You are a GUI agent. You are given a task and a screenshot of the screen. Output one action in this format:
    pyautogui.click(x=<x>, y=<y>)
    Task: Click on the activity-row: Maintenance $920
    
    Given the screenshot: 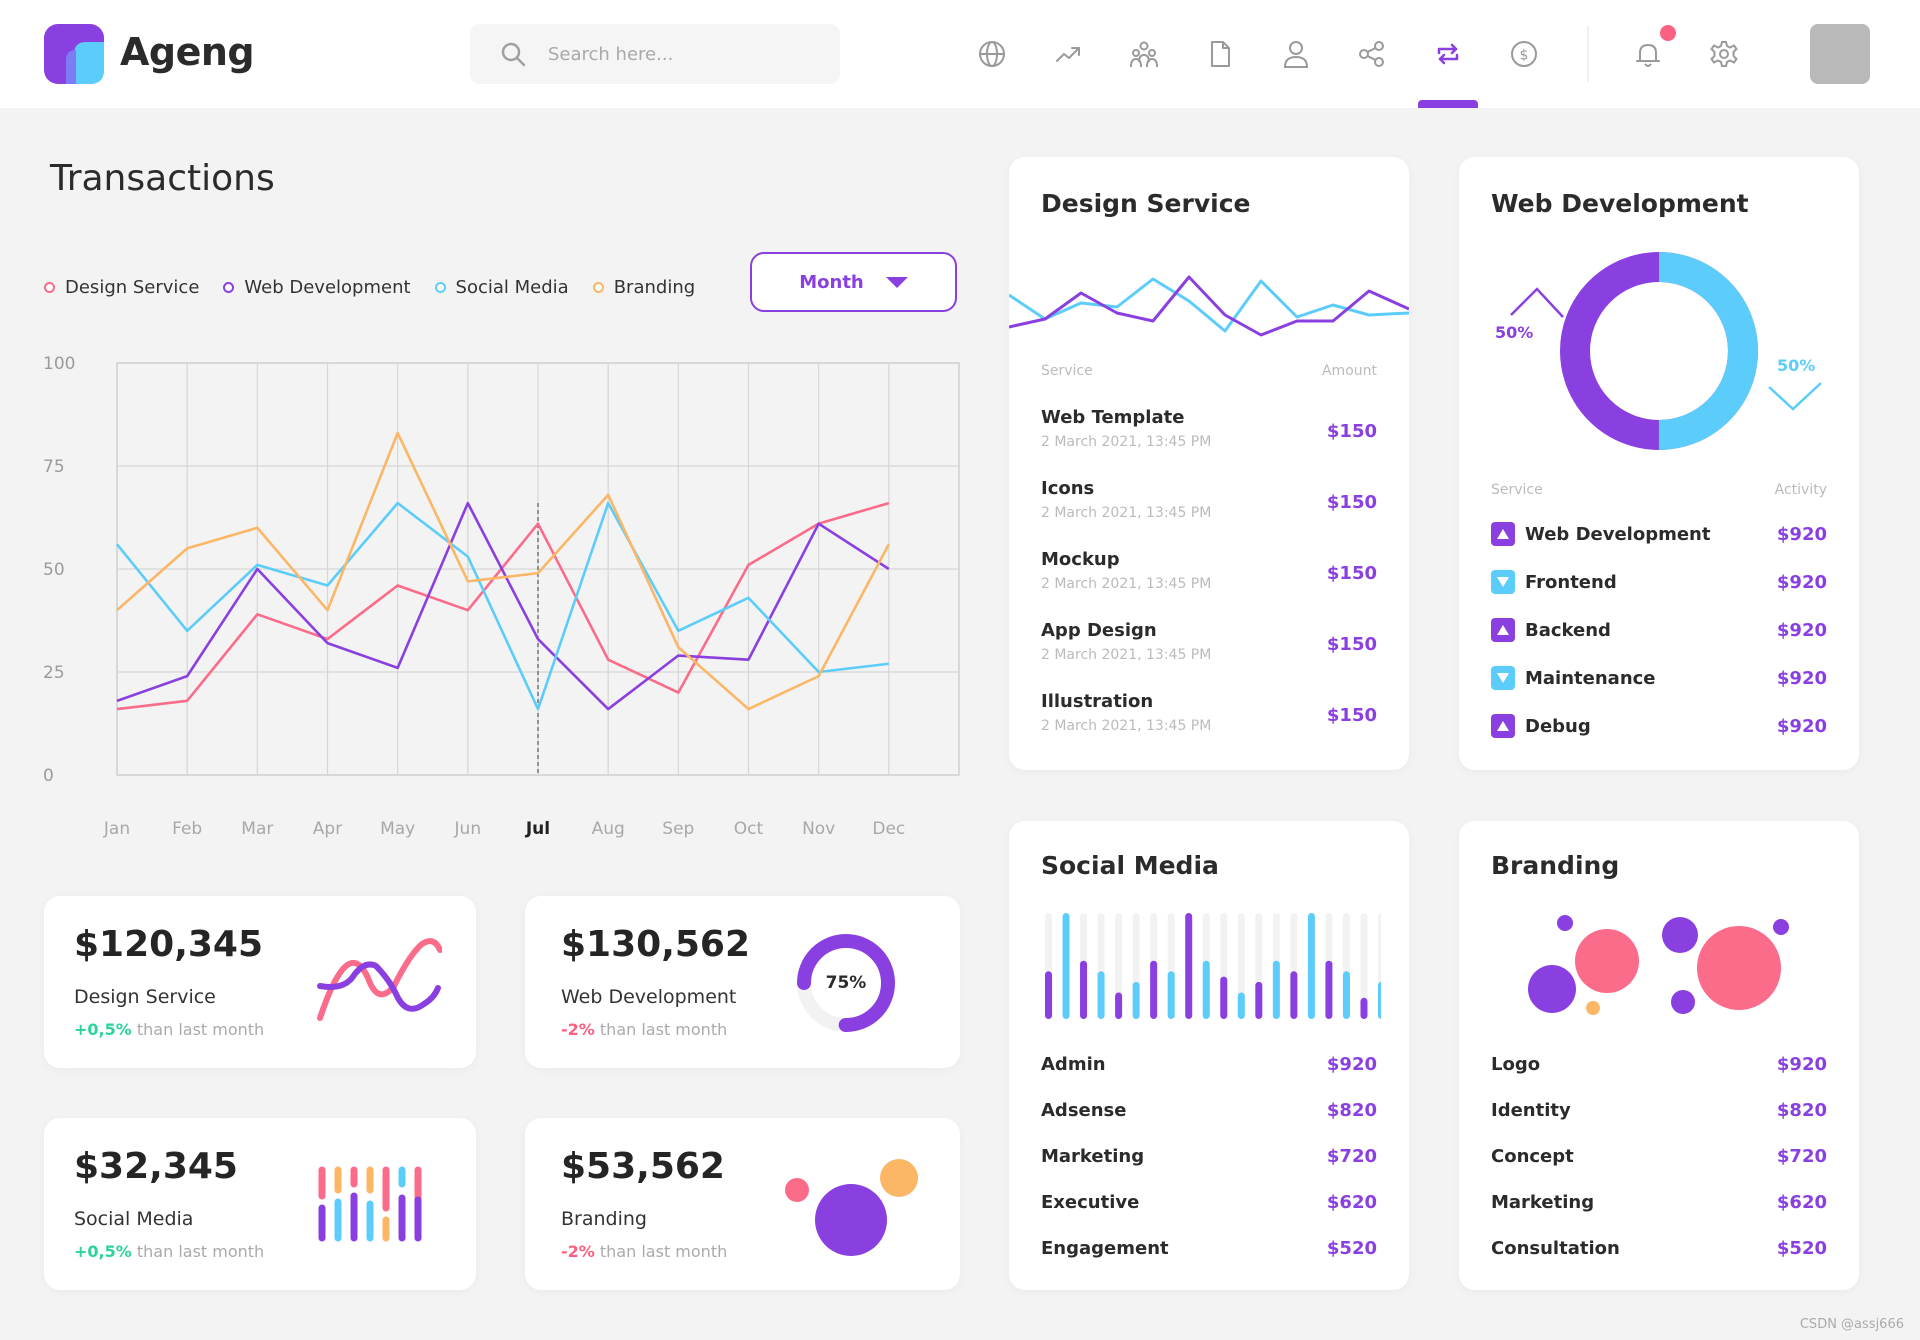 What is the action you would take?
    pyautogui.click(x=1659, y=678)
    